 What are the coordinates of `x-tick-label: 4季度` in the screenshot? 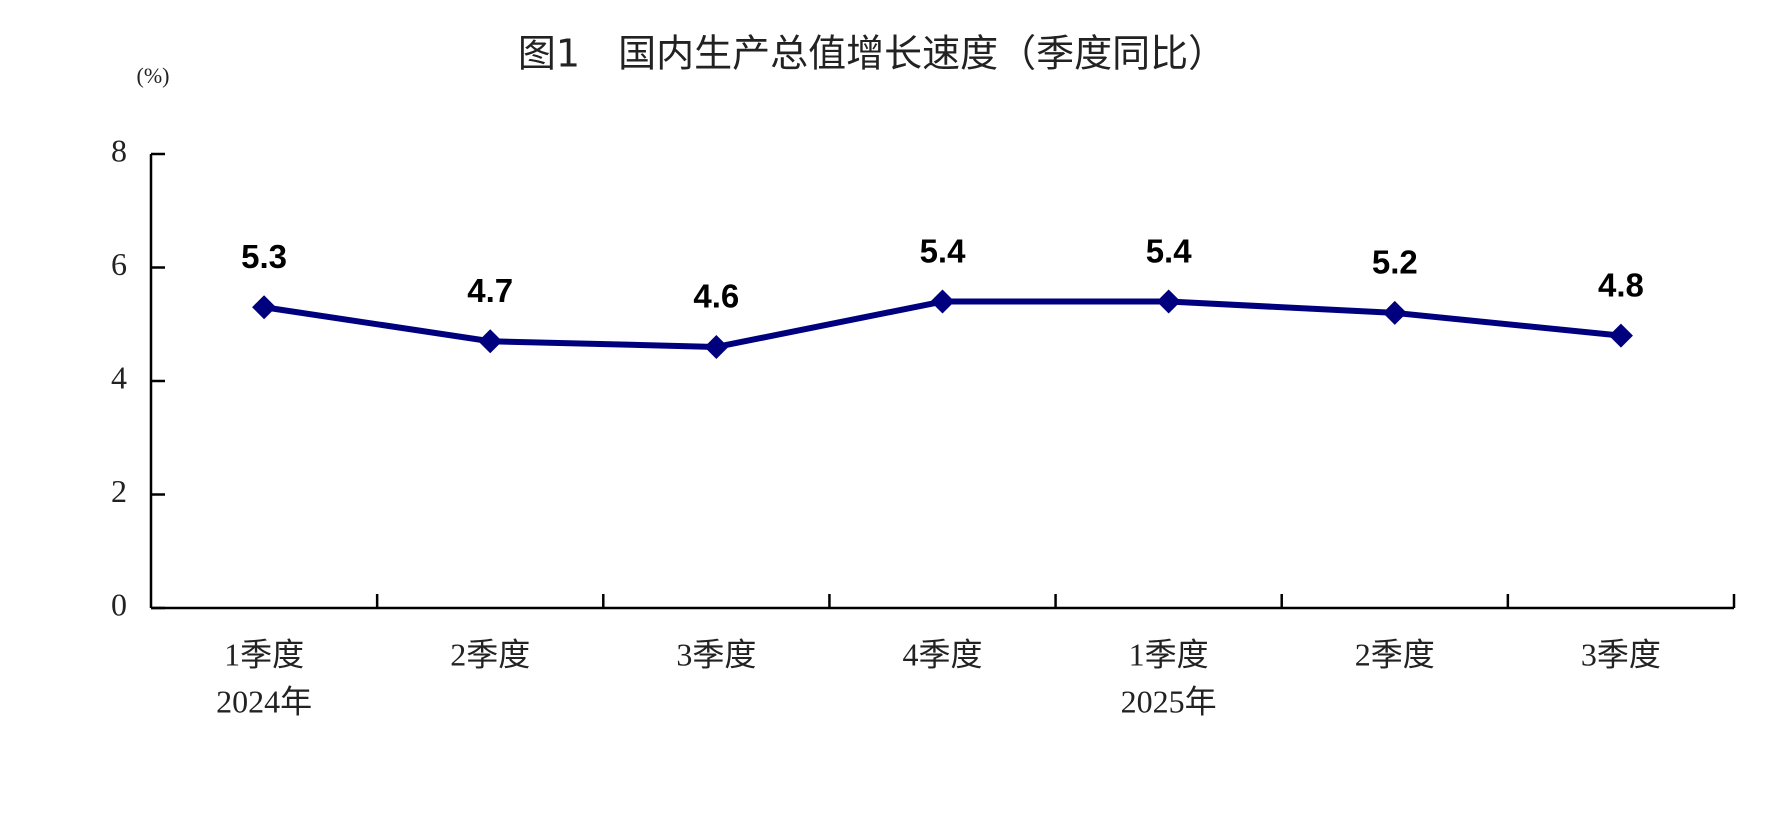 It's located at (942, 654).